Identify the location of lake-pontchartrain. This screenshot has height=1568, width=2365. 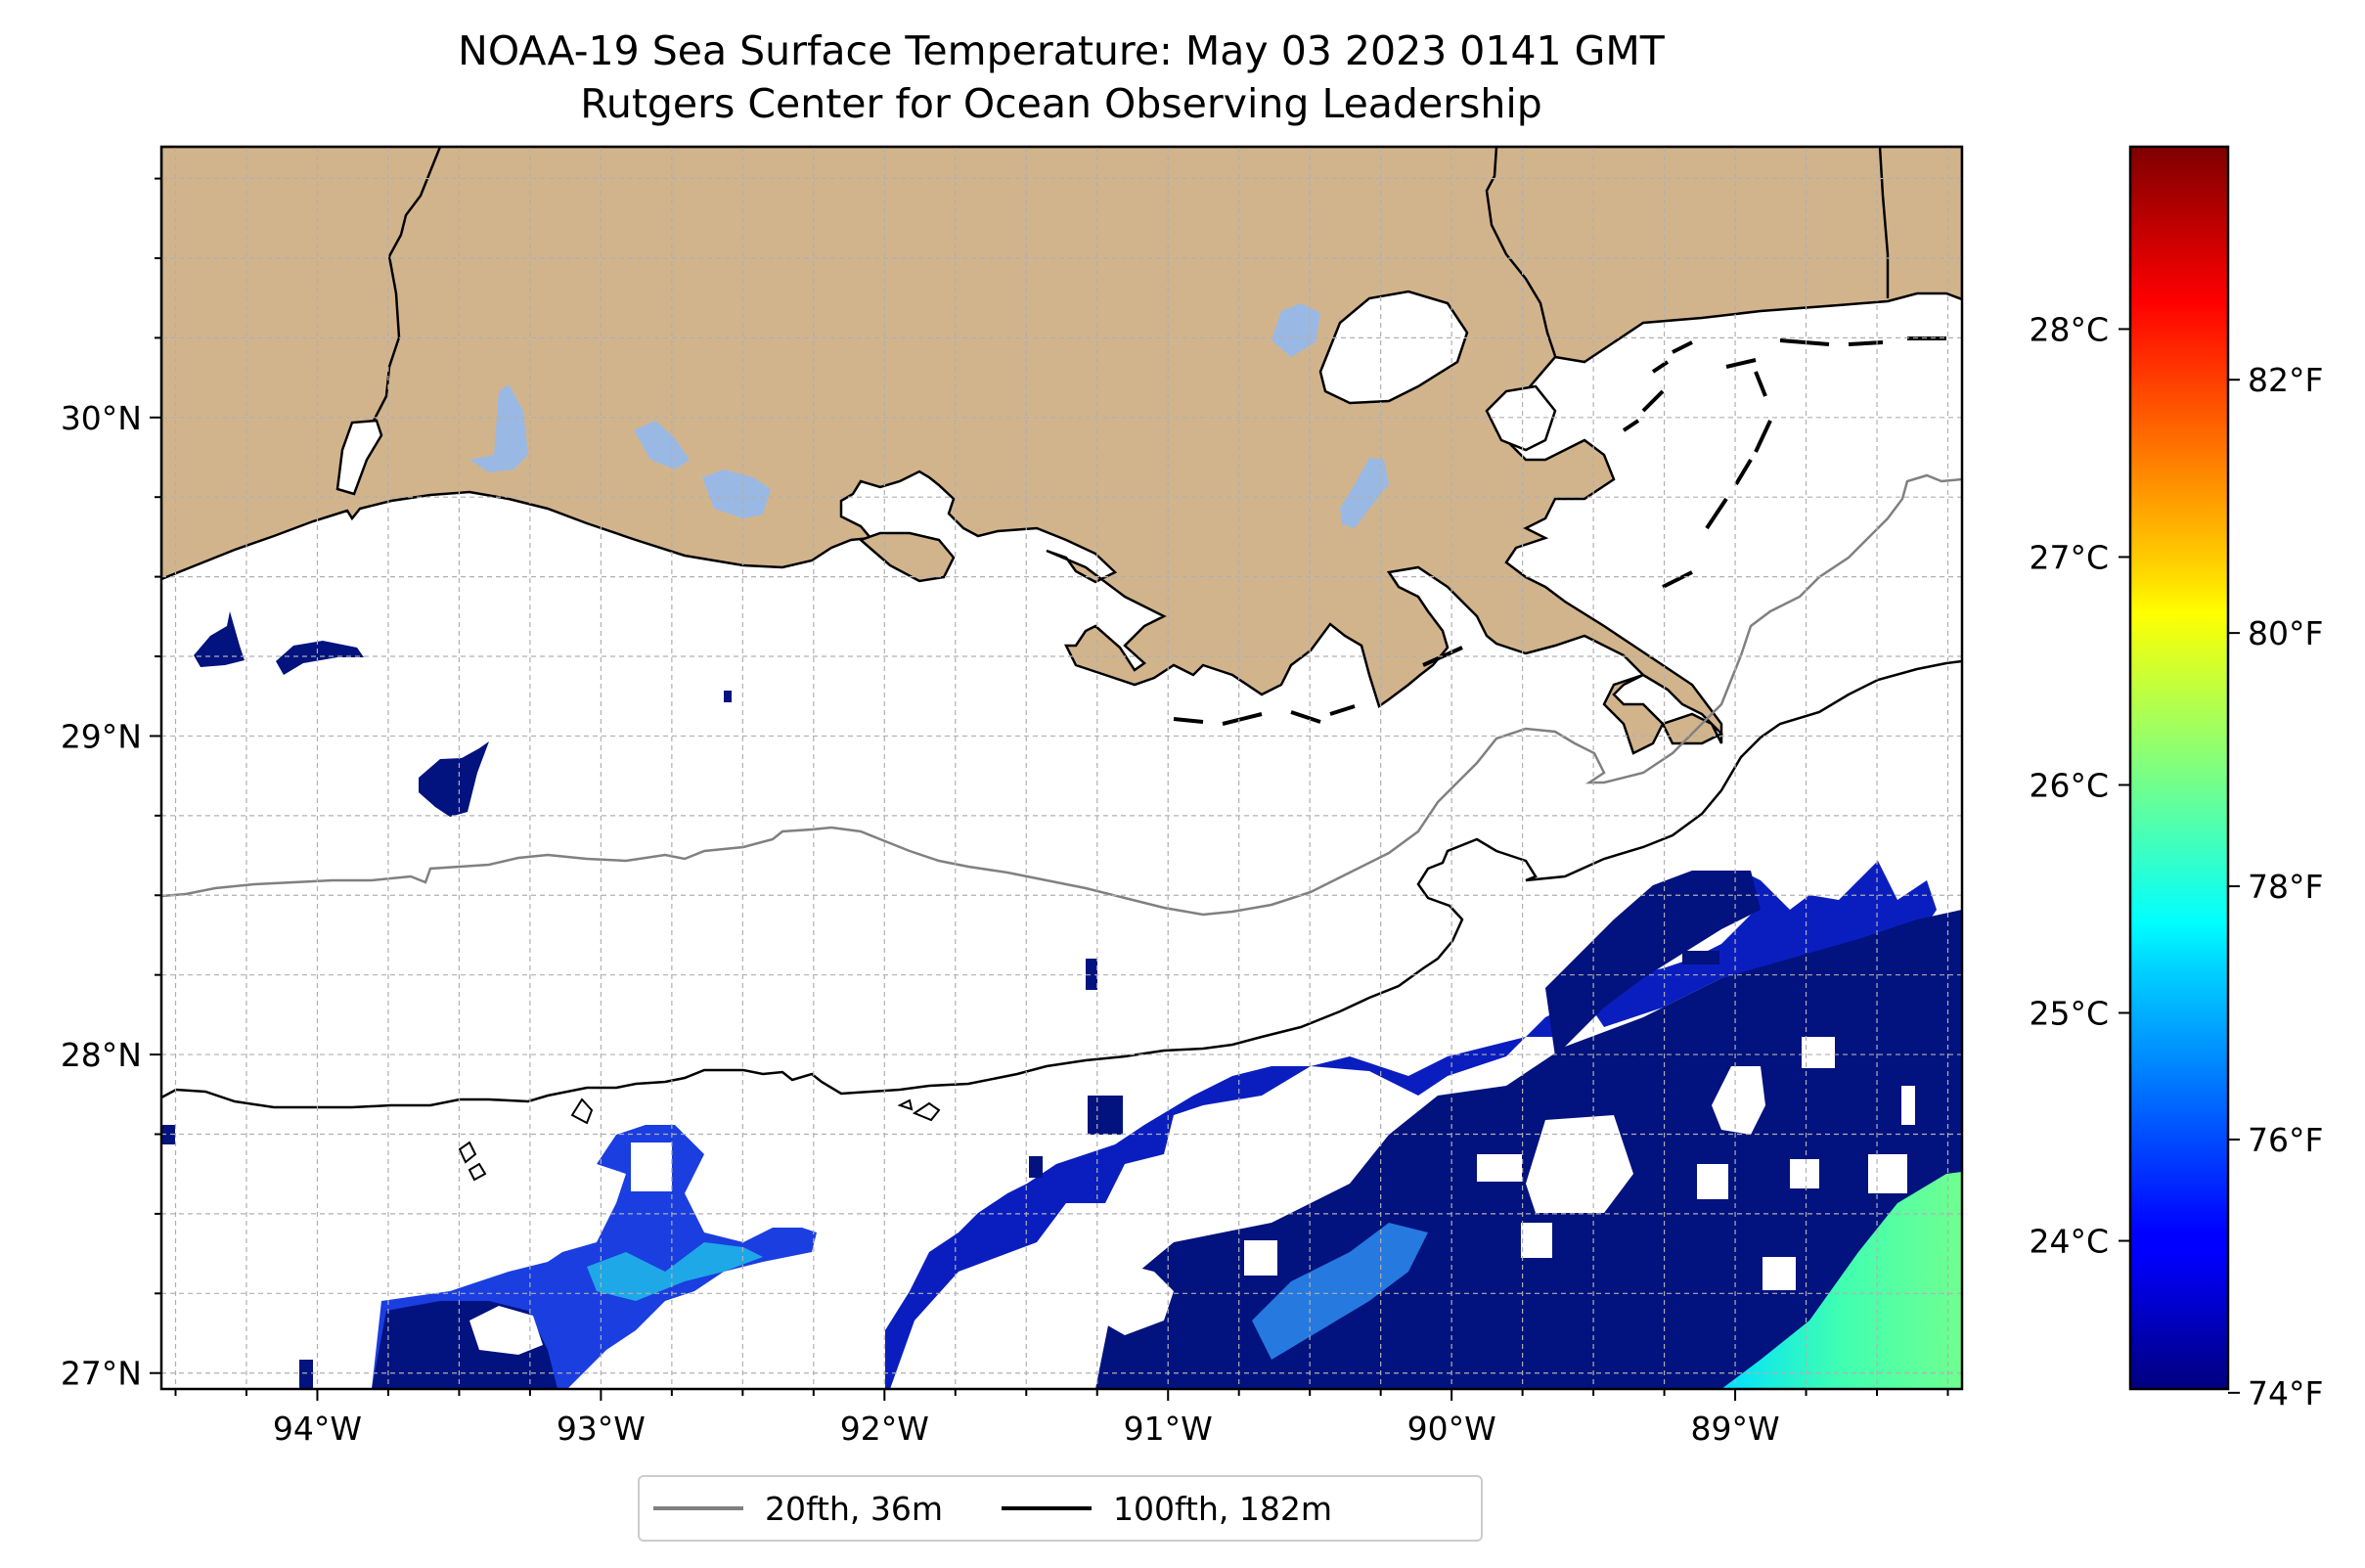
(1393, 347).